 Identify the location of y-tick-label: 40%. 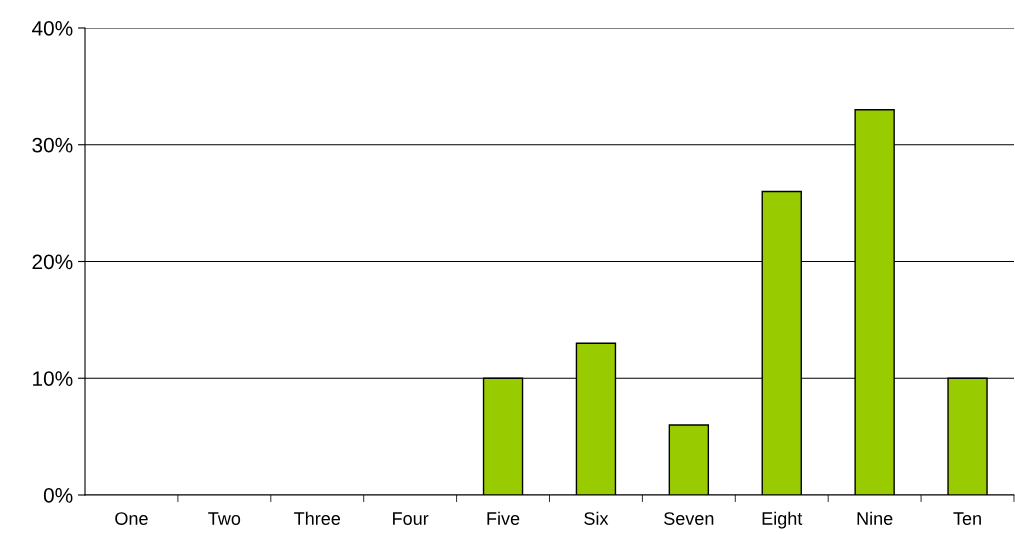
(52, 28).